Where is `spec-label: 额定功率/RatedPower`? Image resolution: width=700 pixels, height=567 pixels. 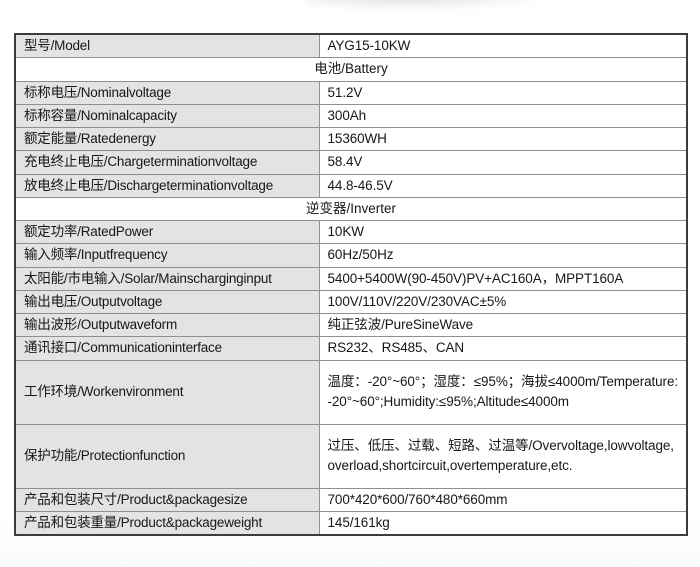
spec-label: 额定功率/RatedPower is located at coordinates (167, 232).